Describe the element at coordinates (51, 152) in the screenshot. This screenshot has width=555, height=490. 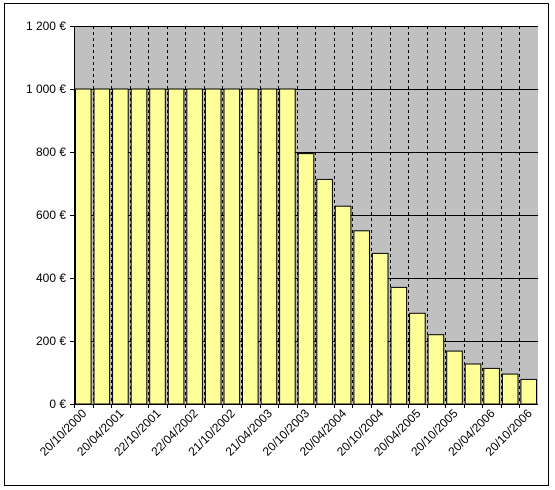
I see `y-tick-label: 800 €` at that location.